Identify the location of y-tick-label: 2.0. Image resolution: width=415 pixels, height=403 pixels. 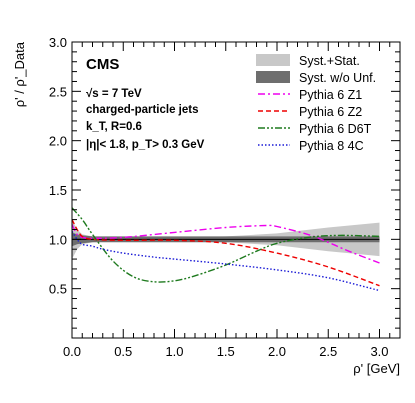
(58, 141).